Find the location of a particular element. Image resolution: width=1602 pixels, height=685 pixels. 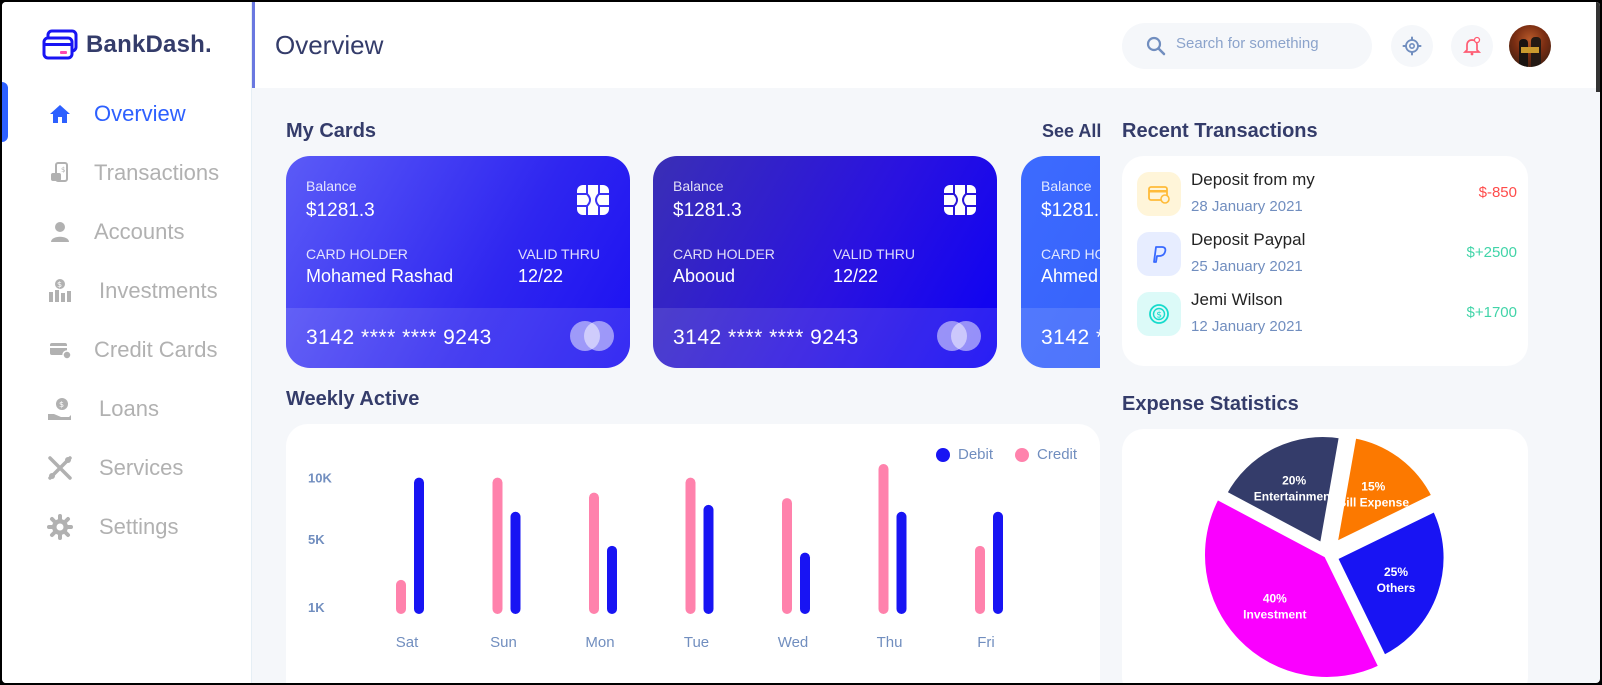

bar-credit-thu is located at coordinates (883, 539).